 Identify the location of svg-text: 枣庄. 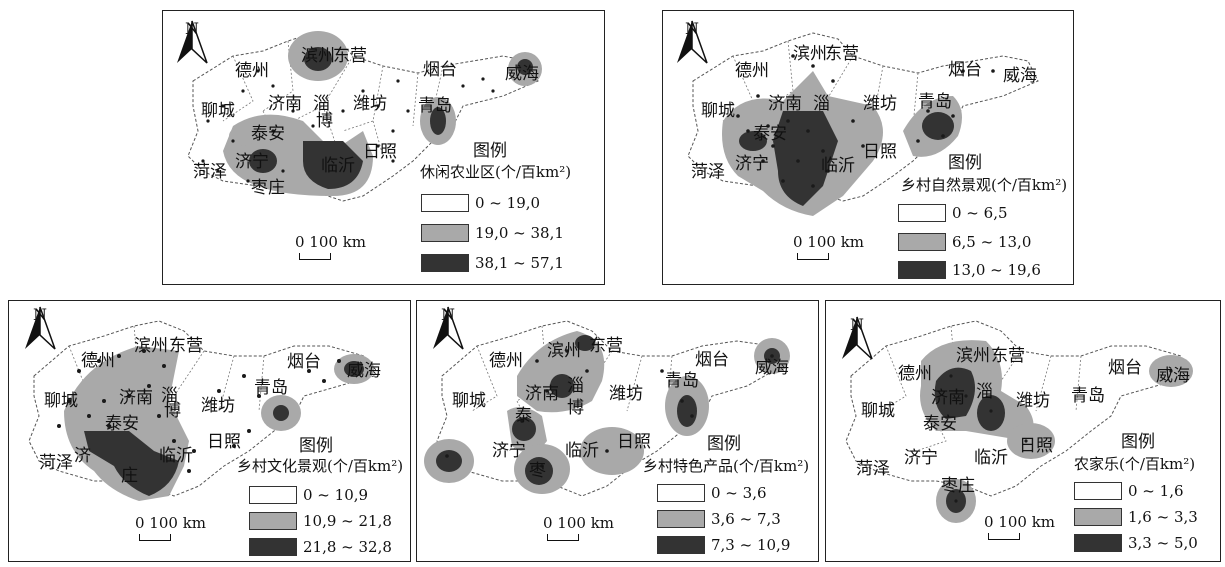
(268, 188).